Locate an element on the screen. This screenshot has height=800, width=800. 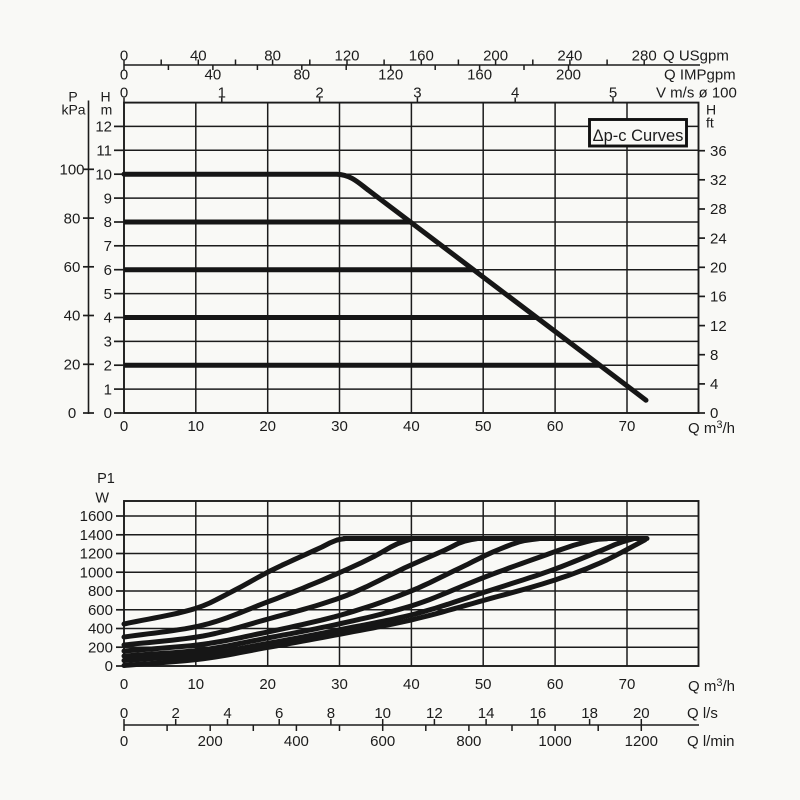
svg-text: W is located at coordinates (102, 499).